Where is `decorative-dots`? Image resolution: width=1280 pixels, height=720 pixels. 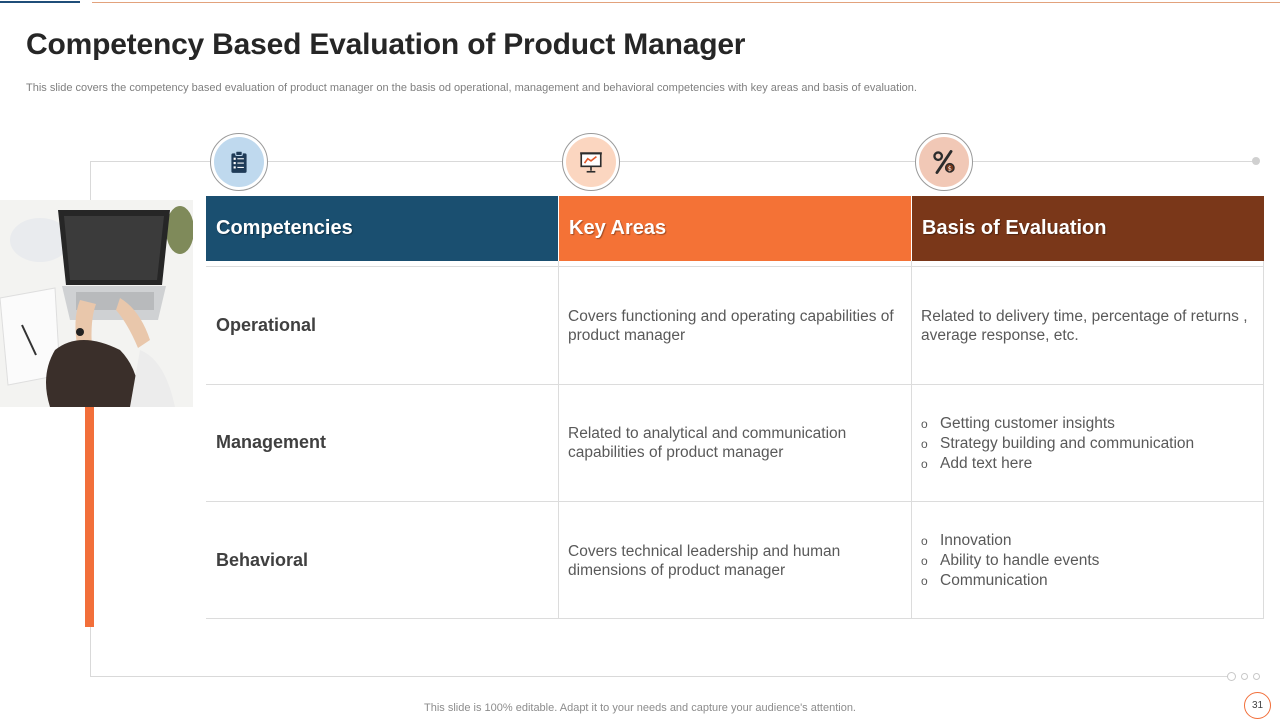
decorative-dots is located at coordinates (1243, 676).